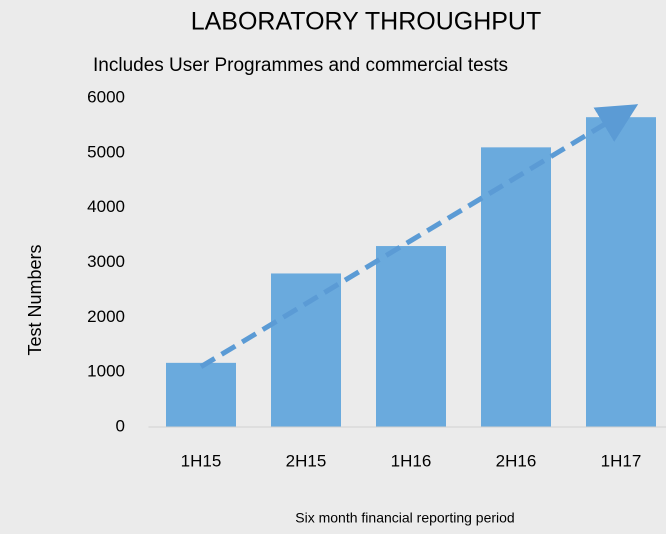  I want to click on y-tick-label: 6000, so click(106, 96).